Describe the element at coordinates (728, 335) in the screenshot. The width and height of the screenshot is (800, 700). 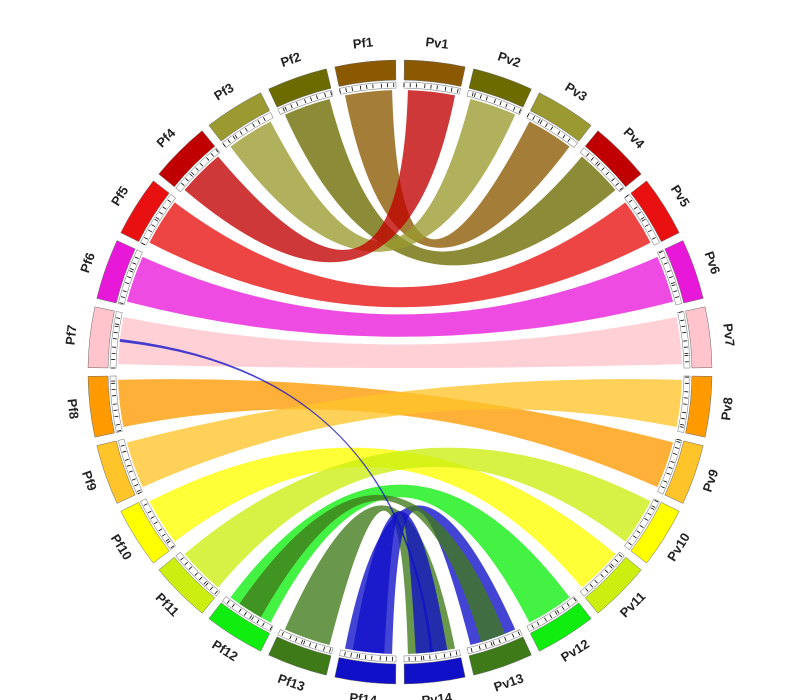
I see `chromosome-label: Pv7` at that location.